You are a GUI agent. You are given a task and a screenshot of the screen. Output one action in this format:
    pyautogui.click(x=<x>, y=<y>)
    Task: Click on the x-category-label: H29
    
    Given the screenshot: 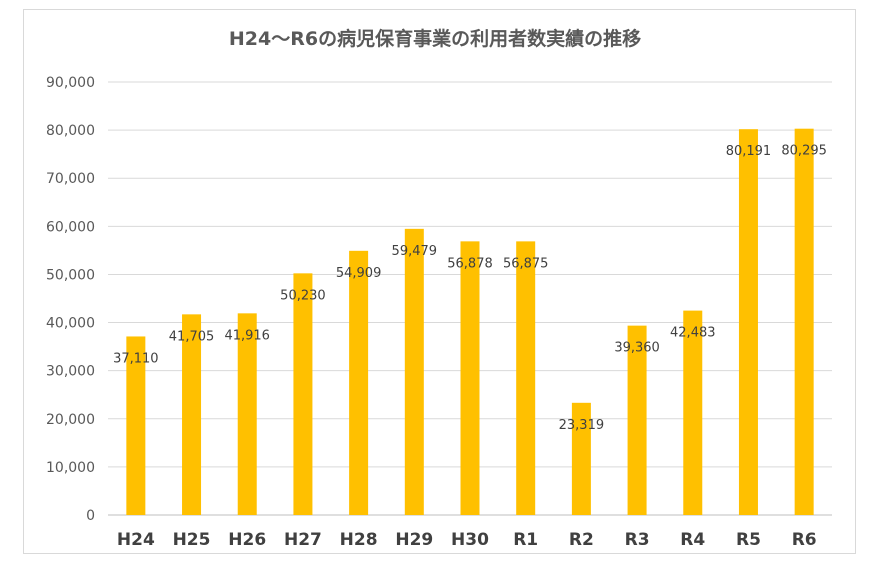 What is the action you would take?
    pyautogui.click(x=414, y=540)
    